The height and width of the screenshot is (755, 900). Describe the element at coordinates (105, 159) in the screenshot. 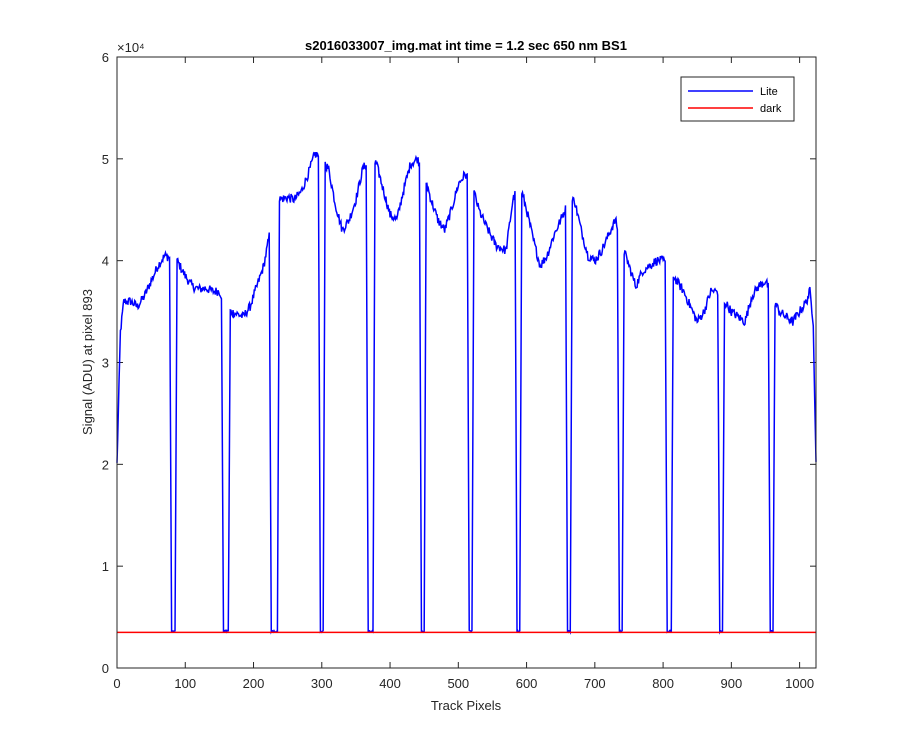

I see `y-tick-label: 5` at that location.